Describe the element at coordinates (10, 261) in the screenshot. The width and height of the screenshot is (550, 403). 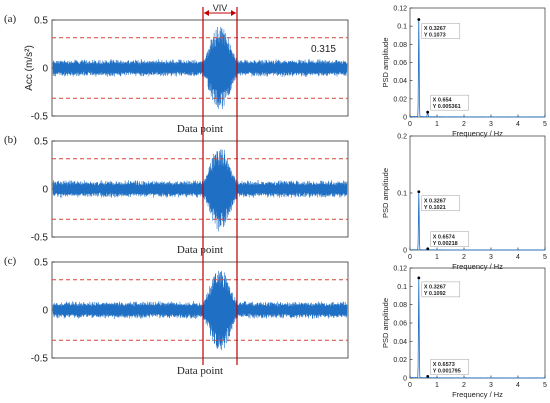
I see `panel-label: (c)` at that location.